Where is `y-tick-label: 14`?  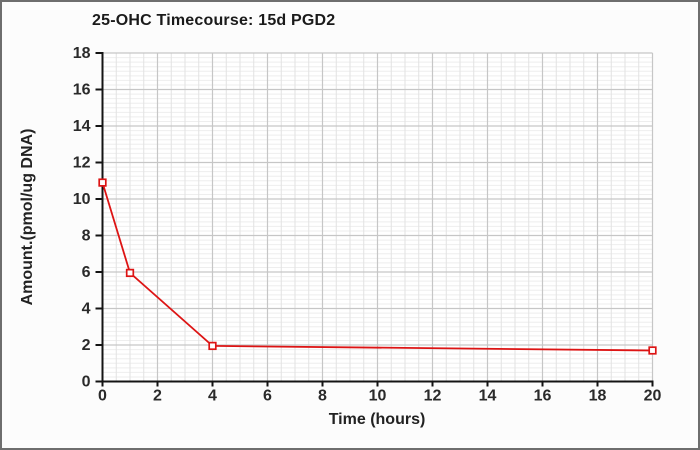 y-tick-label: 14 is located at coordinates (82, 126).